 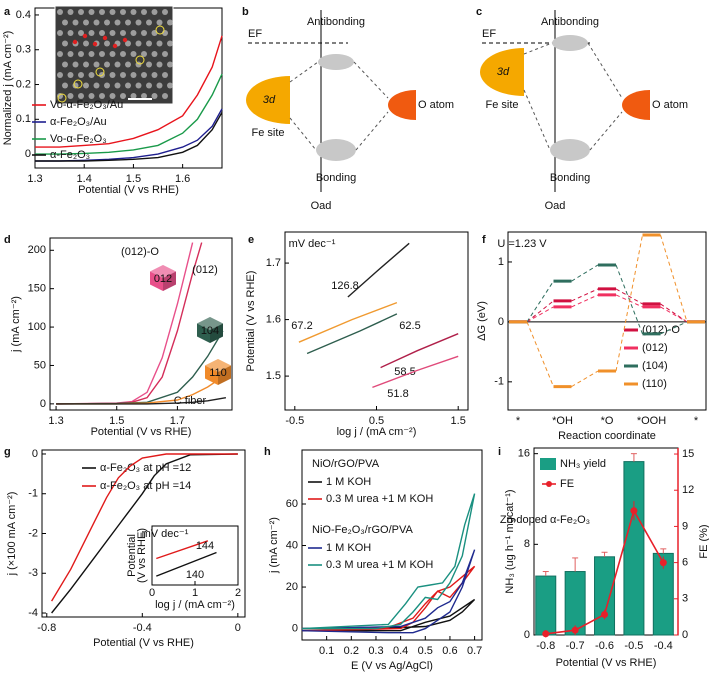 What do you see at coordinates (273, 263) in the screenshot?
I see `y-tick-label: 1.7` at bounding box center [273, 263].